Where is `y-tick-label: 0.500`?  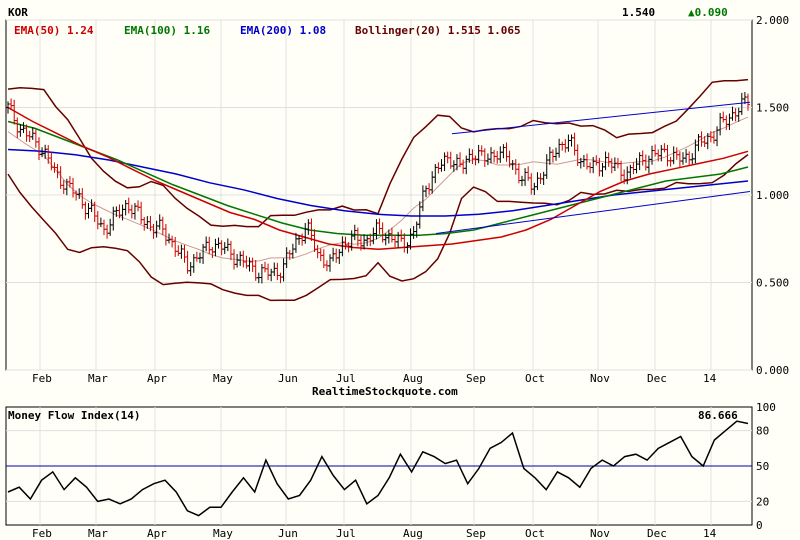 y-tick-label: 0.500 is located at coordinates (772, 283).